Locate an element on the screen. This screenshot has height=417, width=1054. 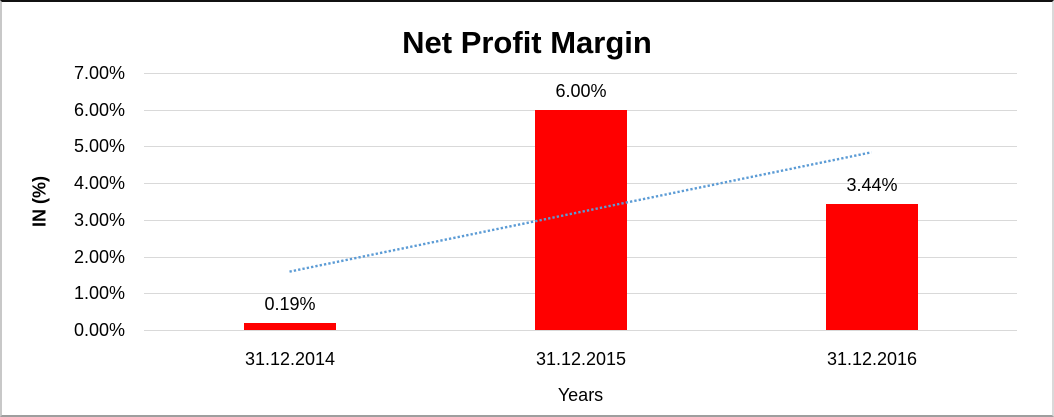
y-tick-label: 3.00% is located at coordinates (99, 220).